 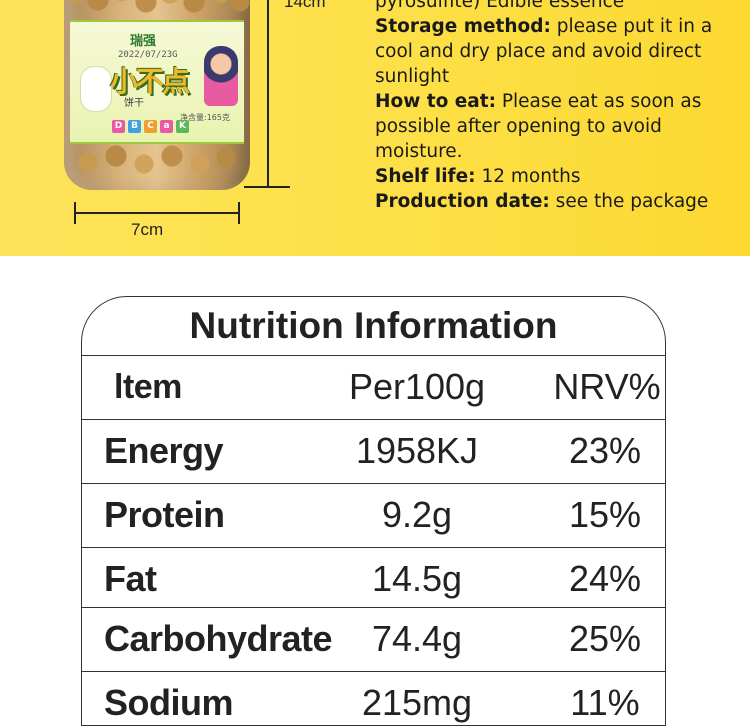 I want to click on letter-block: K, so click(x=182, y=126).